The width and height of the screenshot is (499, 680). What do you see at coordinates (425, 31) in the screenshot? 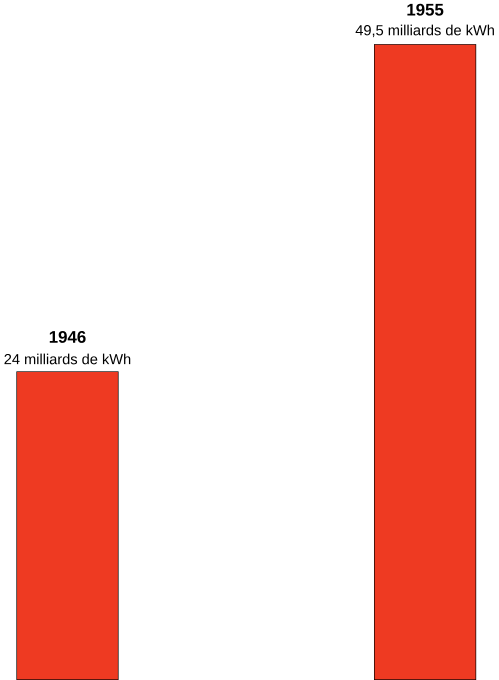
I see `data-label: 49,5 milliards de kWh` at bounding box center [425, 31].